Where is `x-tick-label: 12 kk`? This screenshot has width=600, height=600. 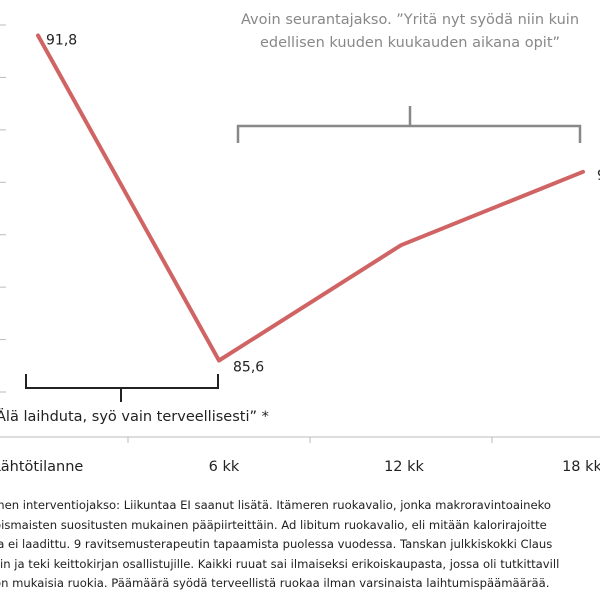
x-tick-label: 12 kk is located at coordinates (404, 467).